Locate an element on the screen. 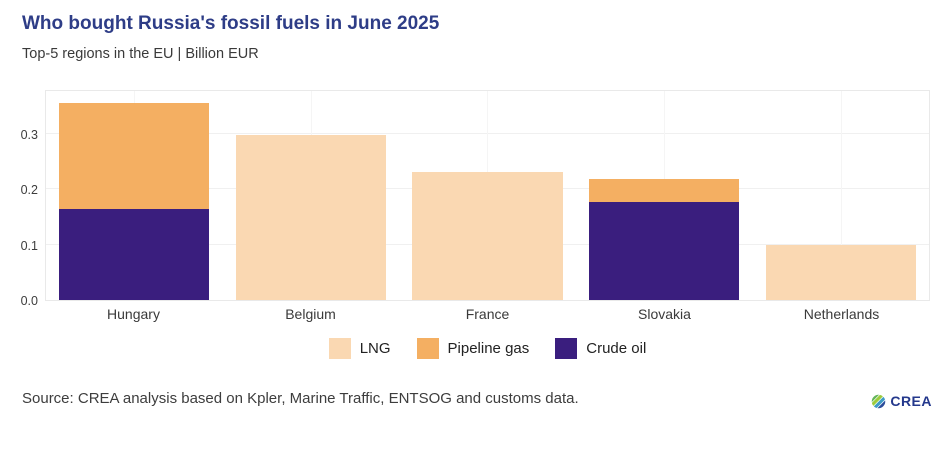 The height and width of the screenshot is (452, 947). legend-swatch-crude-oil is located at coordinates (566, 348).